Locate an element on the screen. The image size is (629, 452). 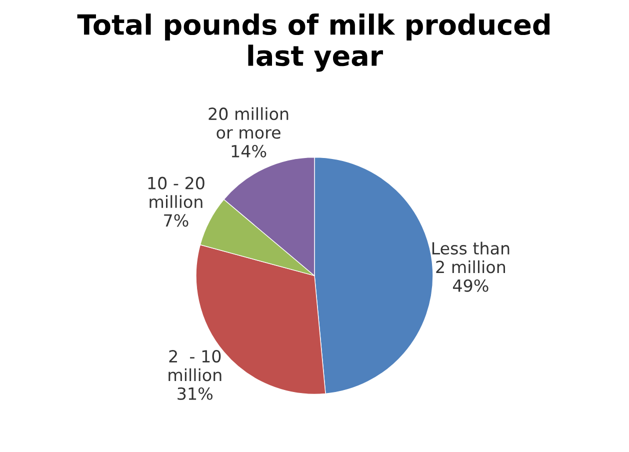
data-label: 49% is located at coordinates (470, 285).